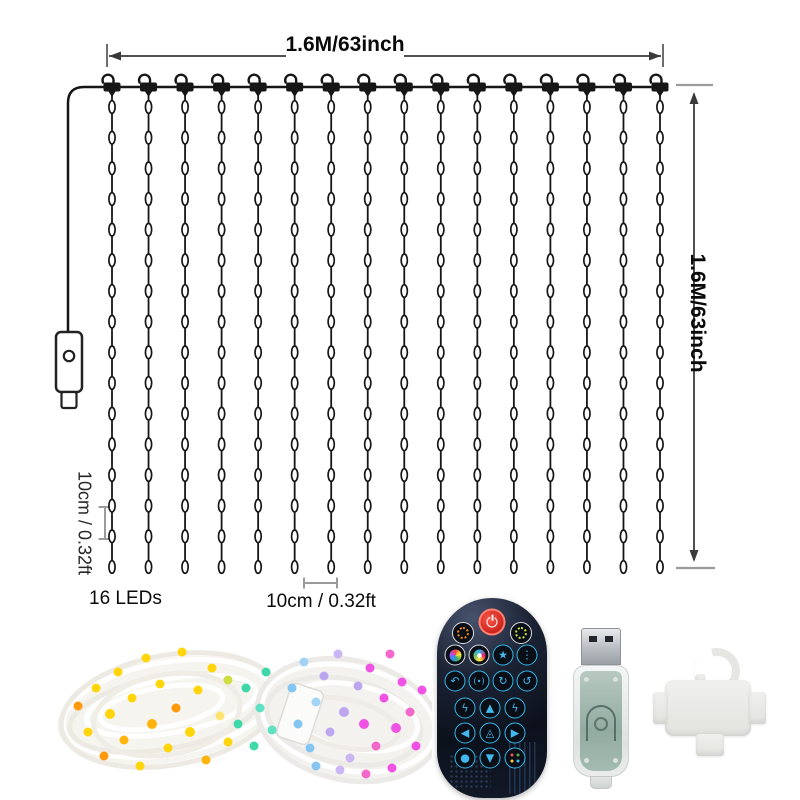  Describe the element at coordinates (321, 601) in the screenshot. I see `horizontal-spacing-label: 10cm / 0.32ft` at that location.